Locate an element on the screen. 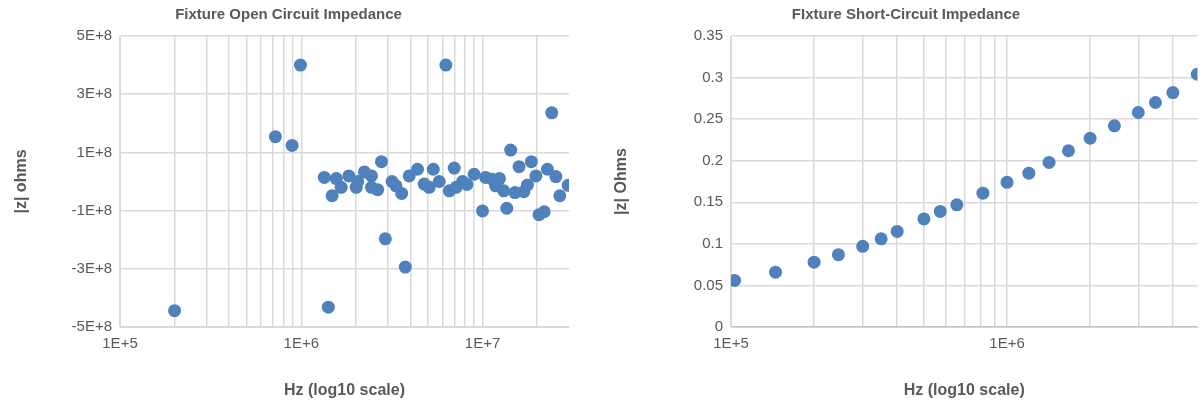  y-axis-title: |z| ohms is located at coordinates (21, 181).